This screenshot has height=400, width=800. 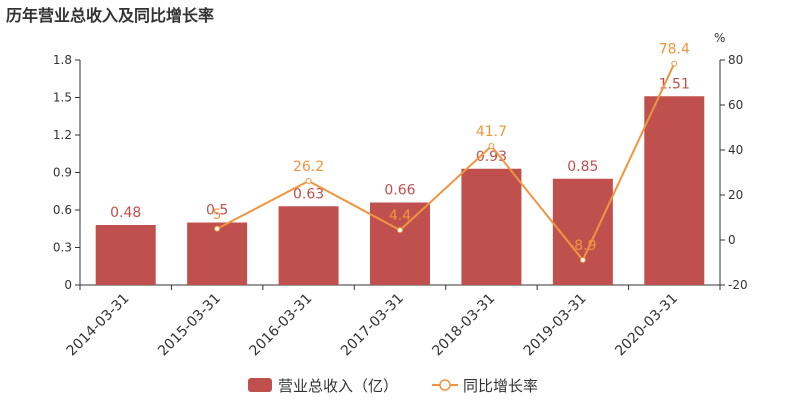 What do you see at coordinates (555, 325) in the screenshot?
I see `x-tick-label: 2019-03-31` at bounding box center [555, 325].